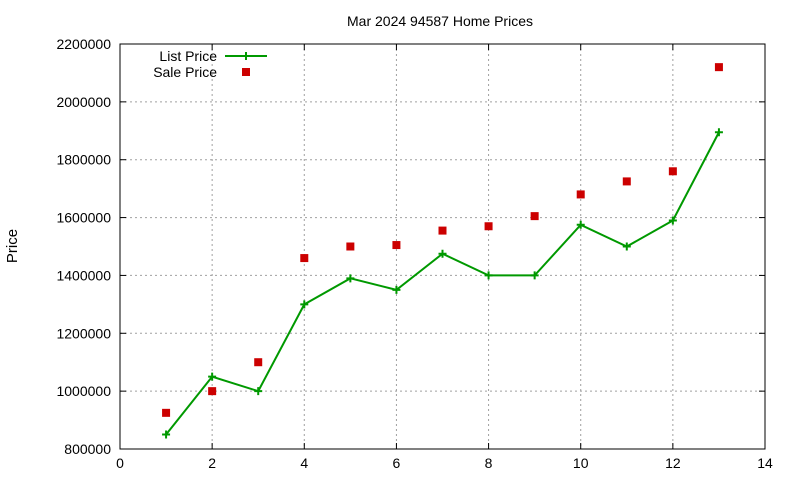 The width and height of the screenshot is (800, 480). I want to click on x-tick-label: 14, so click(765, 463).